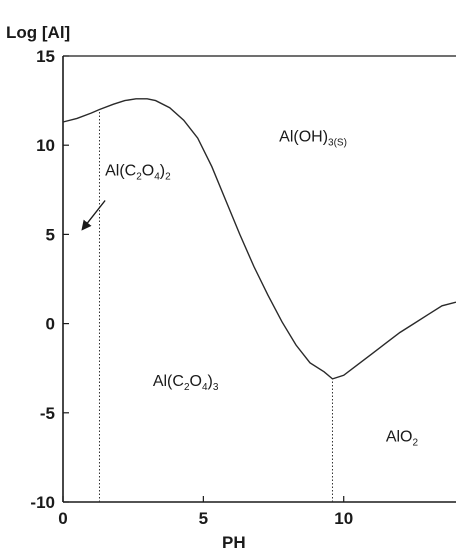  Describe the element at coordinates (47, 413) in the screenshot. I see `y-tick-label: -5` at that location.